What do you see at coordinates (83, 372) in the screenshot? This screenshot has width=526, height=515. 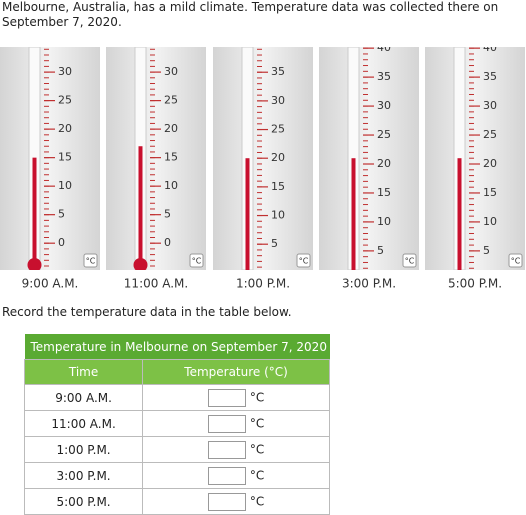 I see `column-header: Time` at bounding box center [83, 372].